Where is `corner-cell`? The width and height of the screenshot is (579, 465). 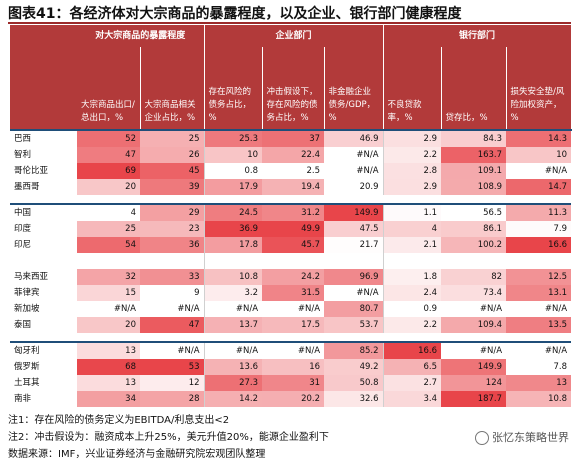 corner-cell is located at coordinates (43, 88).